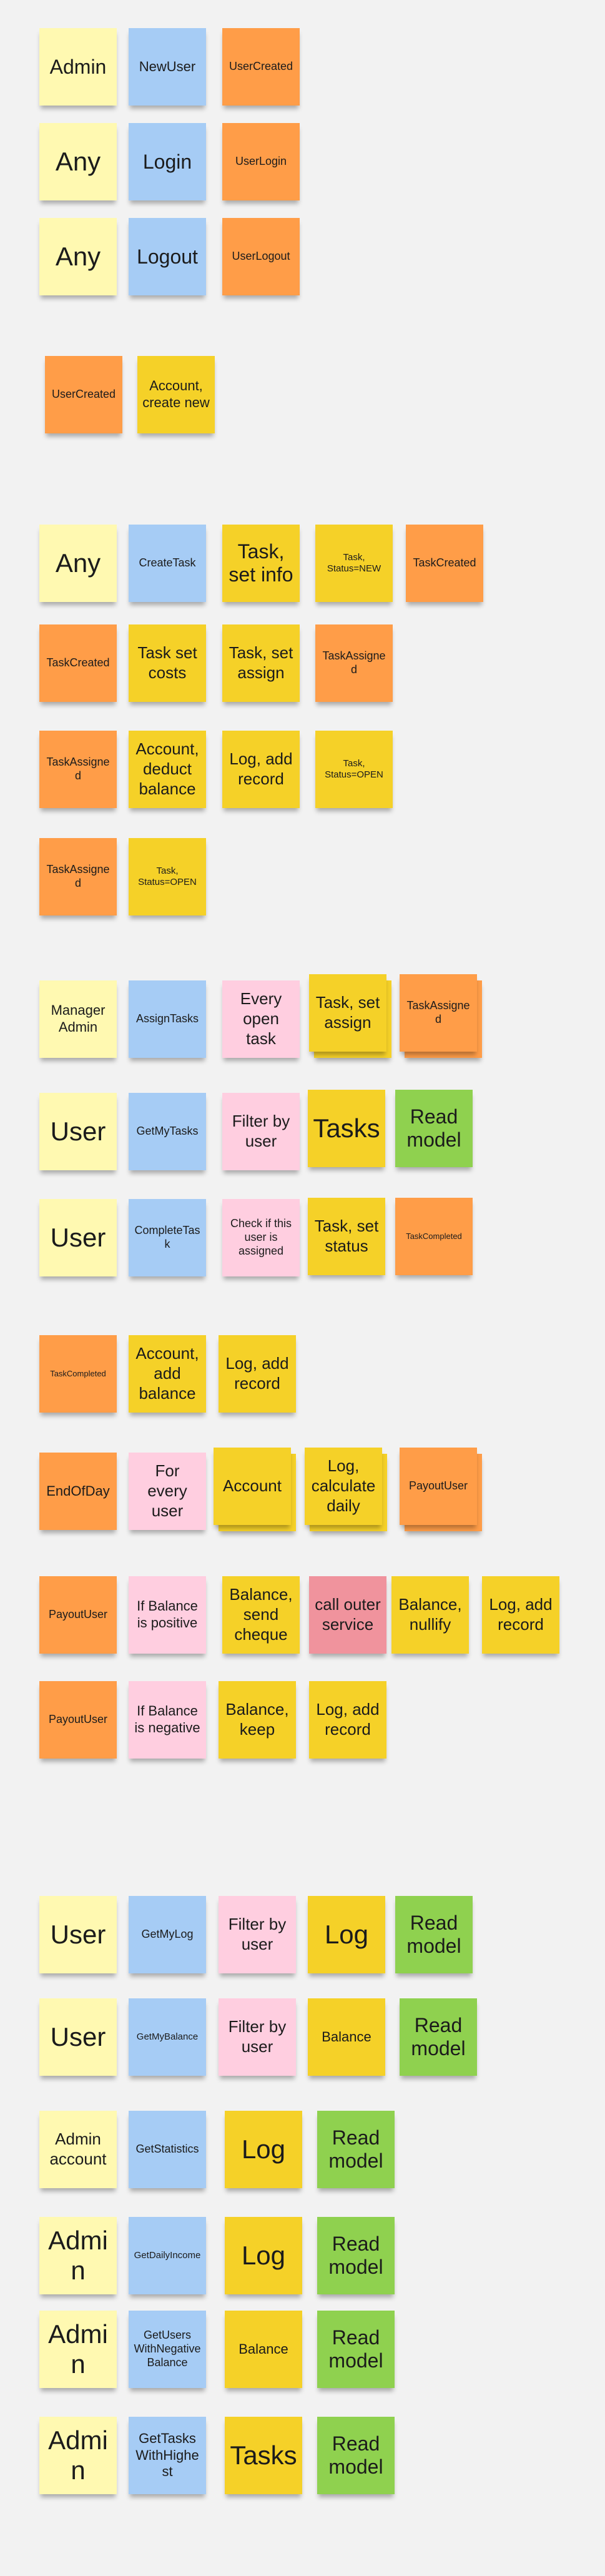  Describe the element at coordinates (78, 1019) in the screenshot. I see `sticky-note-manager-admin: Manager Admin` at that location.